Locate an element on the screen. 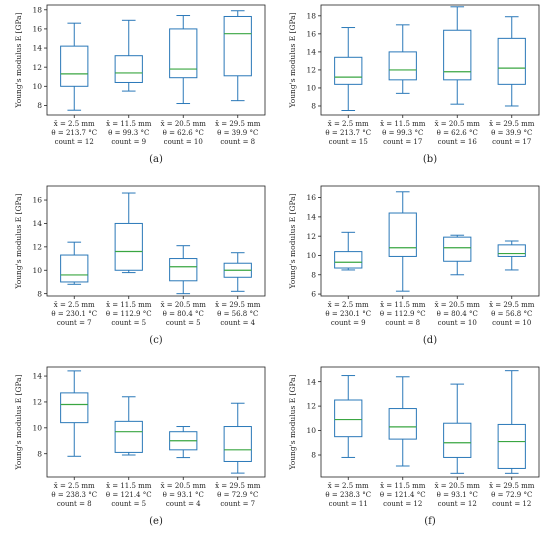 The image size is (550, 534). category-label-line: count = 17 is located at coordinates (511, 142).